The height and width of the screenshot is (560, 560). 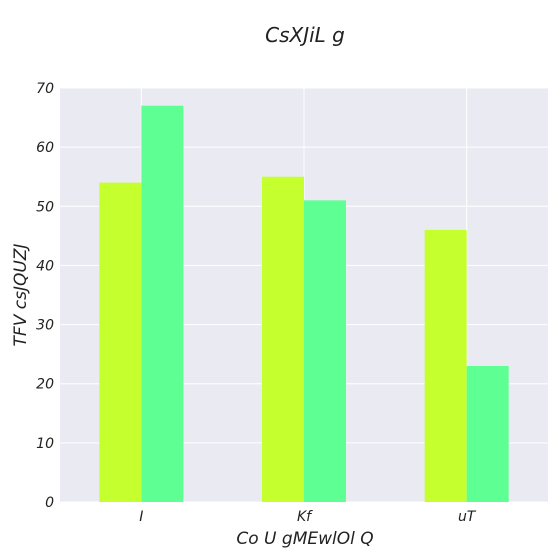 What do you see at coordinates (162, 303) in the screenshot?
I see `bar-series-2-I` at bounding box center [162, 303].